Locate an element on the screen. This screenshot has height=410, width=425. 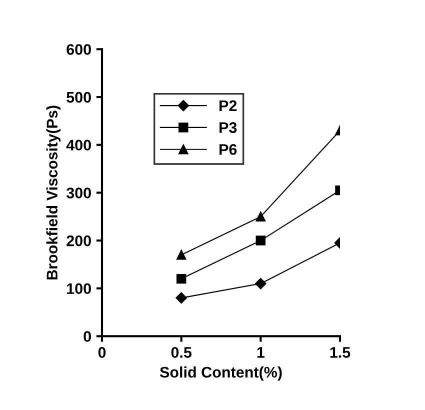
legend-label: P3 is located at coordinates (228, 128).